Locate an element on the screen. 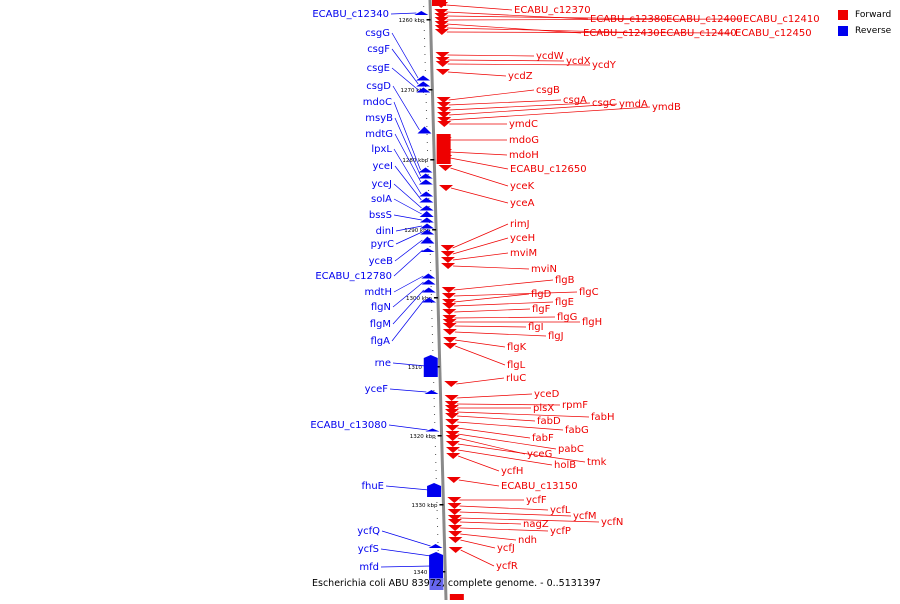 The height and width of the screenshot is (604, 900). reverse-label-bsss: bssS is located at coordinates (380, 215).